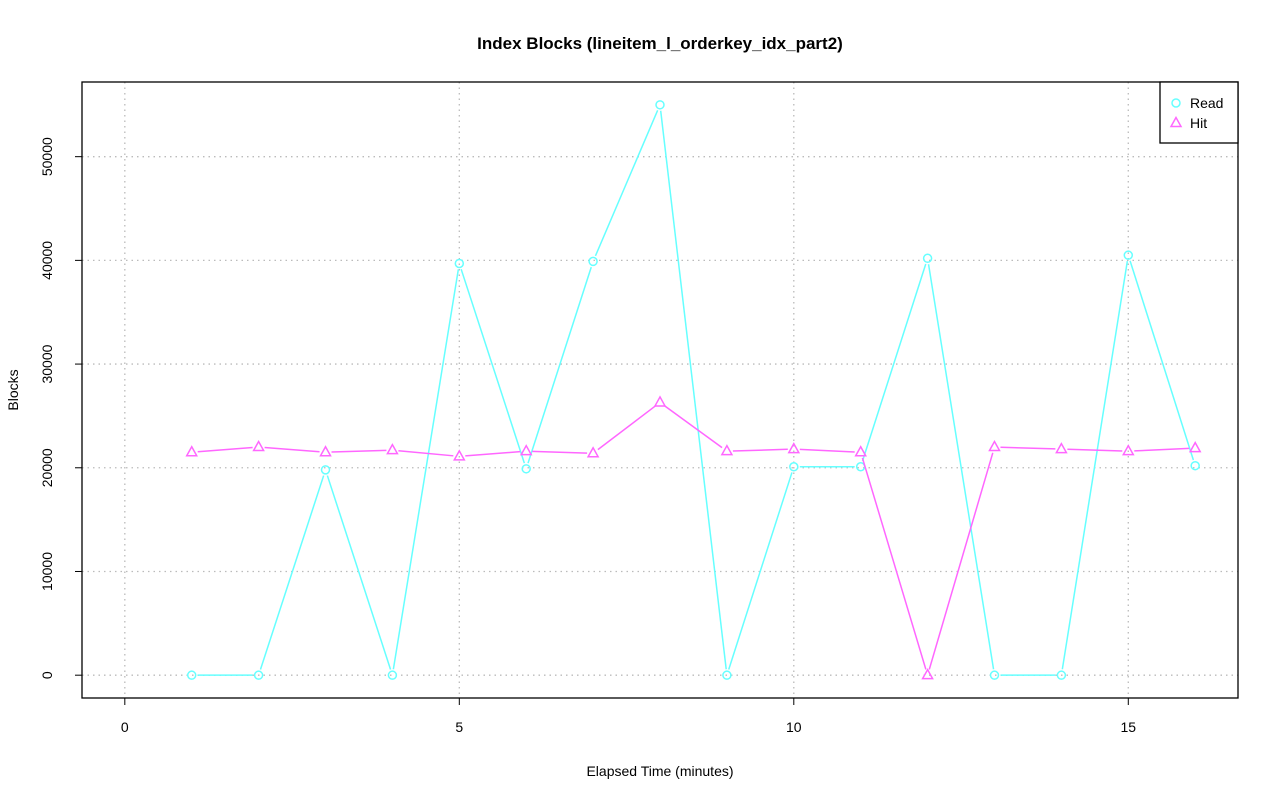  Describe the element at coordinates (47, 363) in the screenshot. I see `y-tick-label: 30000` at that location.